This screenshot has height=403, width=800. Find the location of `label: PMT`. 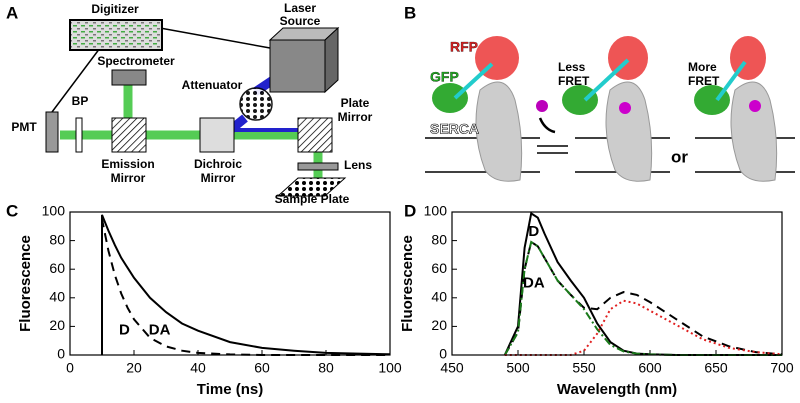

label: PMT is located at coordinates (24, 127).